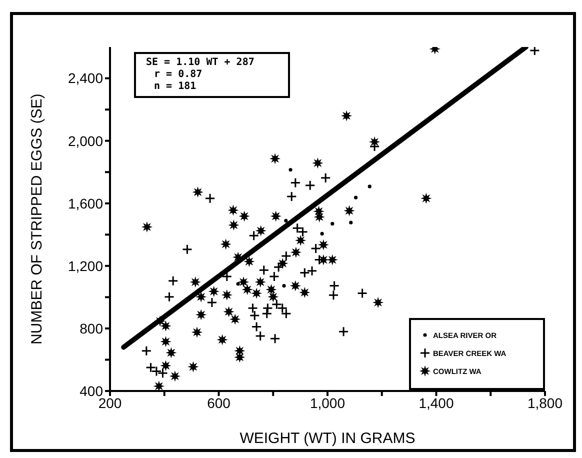  Describe the element at coordinates (37, 219) in the screenshot. I see `y-axis-title: NUMBER OF STRIPPED EGGS (SE)` at that location.